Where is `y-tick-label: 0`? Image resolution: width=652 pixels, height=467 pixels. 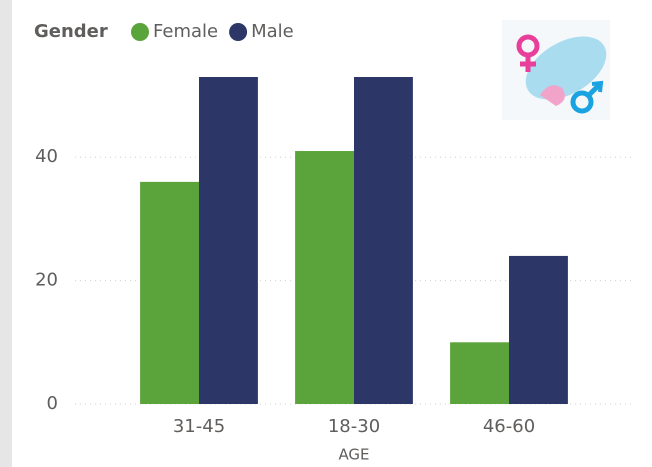
y-tick-label: 0 is located at coordinates (52, 403).